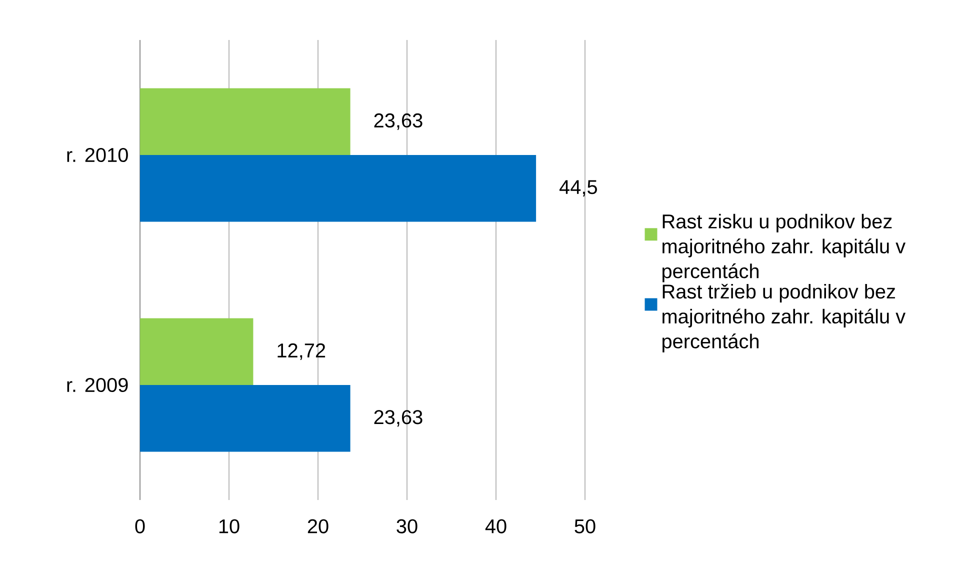 Image resolution: width=958 pixels, height=581 pixels. Describe the element at coordinates (585, 526) in the screenshot. I see `x-tick-label: 50` at that location.